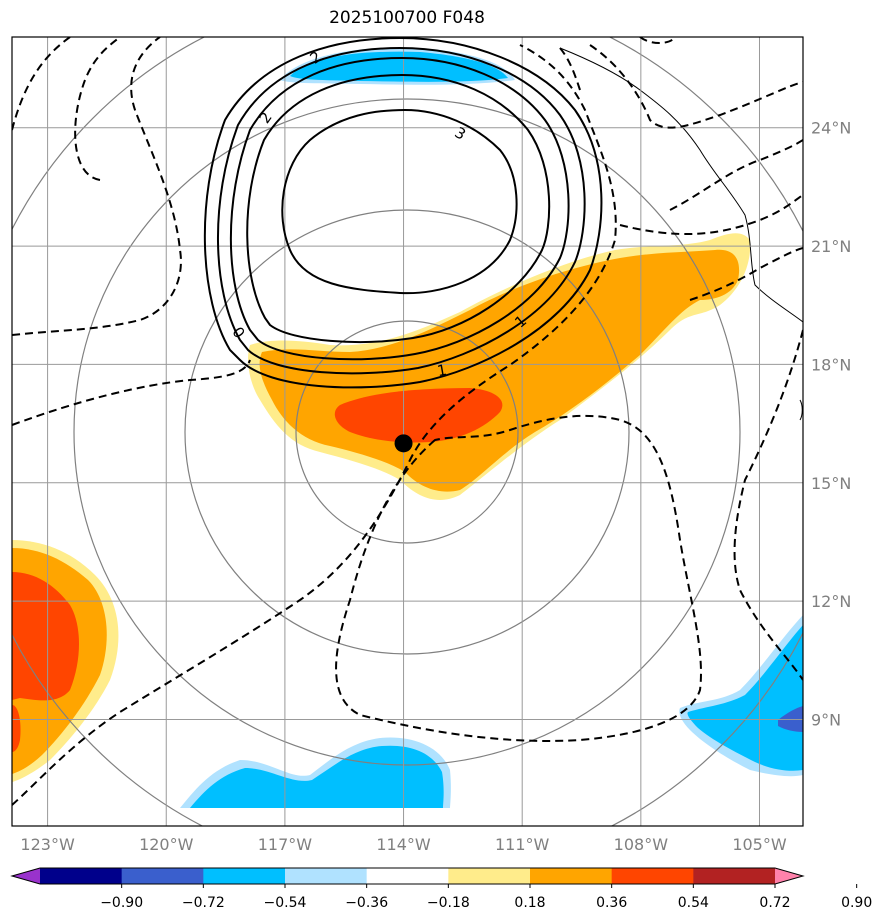 This screenshot has height=924, width=873. What do you see at coordinates (831, 483) in the screenshot?
I see `lat-tick-label: 15°N` at bounding box center [831, 483].